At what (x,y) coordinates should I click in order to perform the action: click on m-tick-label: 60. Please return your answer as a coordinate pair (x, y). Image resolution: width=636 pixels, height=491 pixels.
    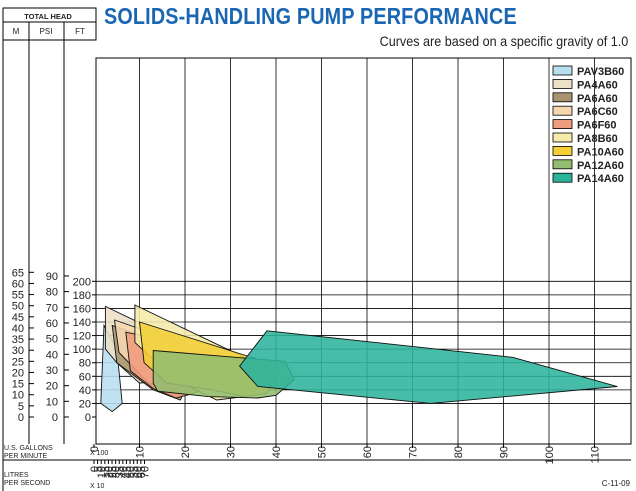
    Looking at the image, I should click on (18, 284).